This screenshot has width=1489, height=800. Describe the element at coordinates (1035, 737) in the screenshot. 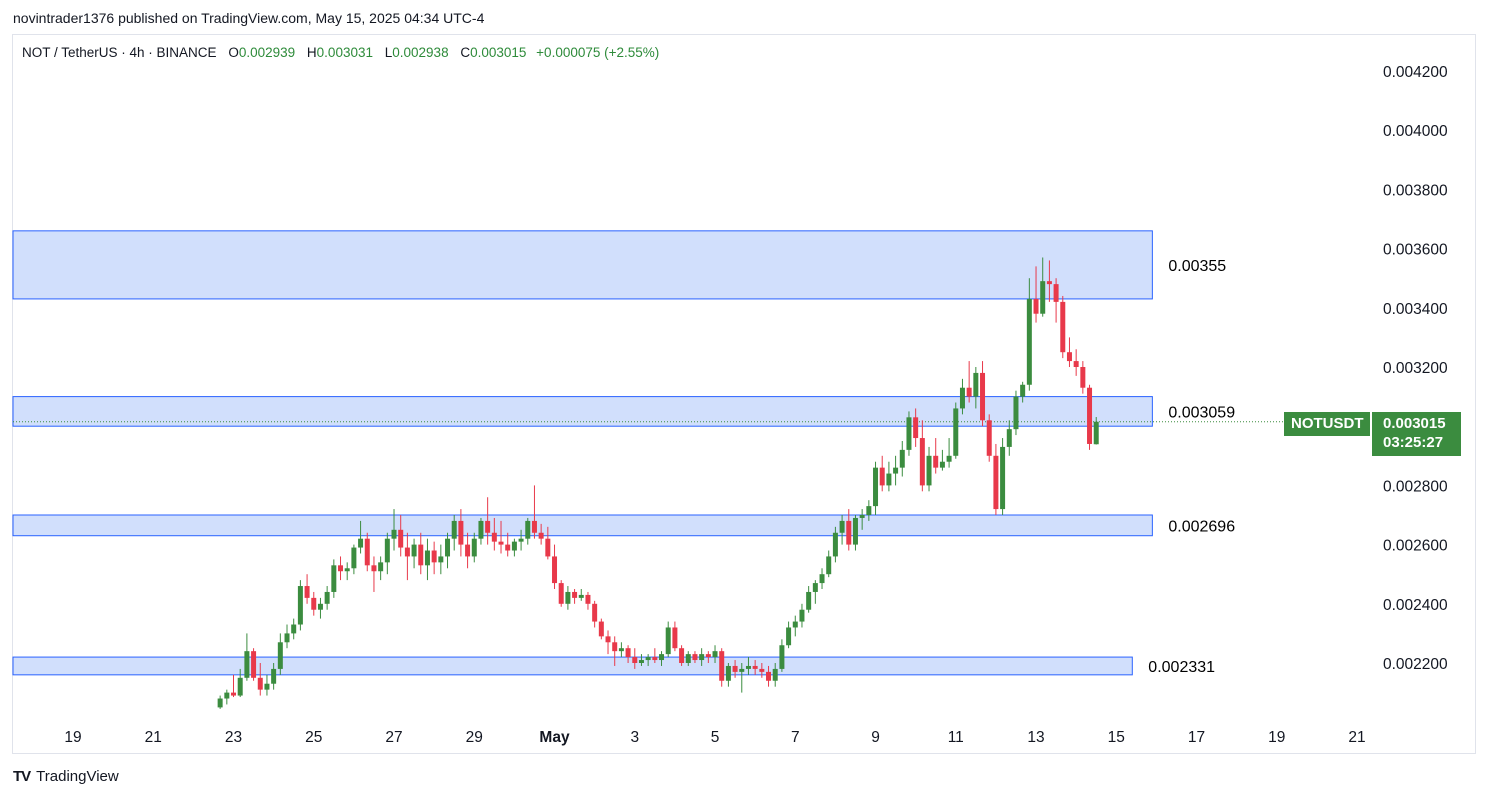

I see `x-tick-12: 13` at that location.